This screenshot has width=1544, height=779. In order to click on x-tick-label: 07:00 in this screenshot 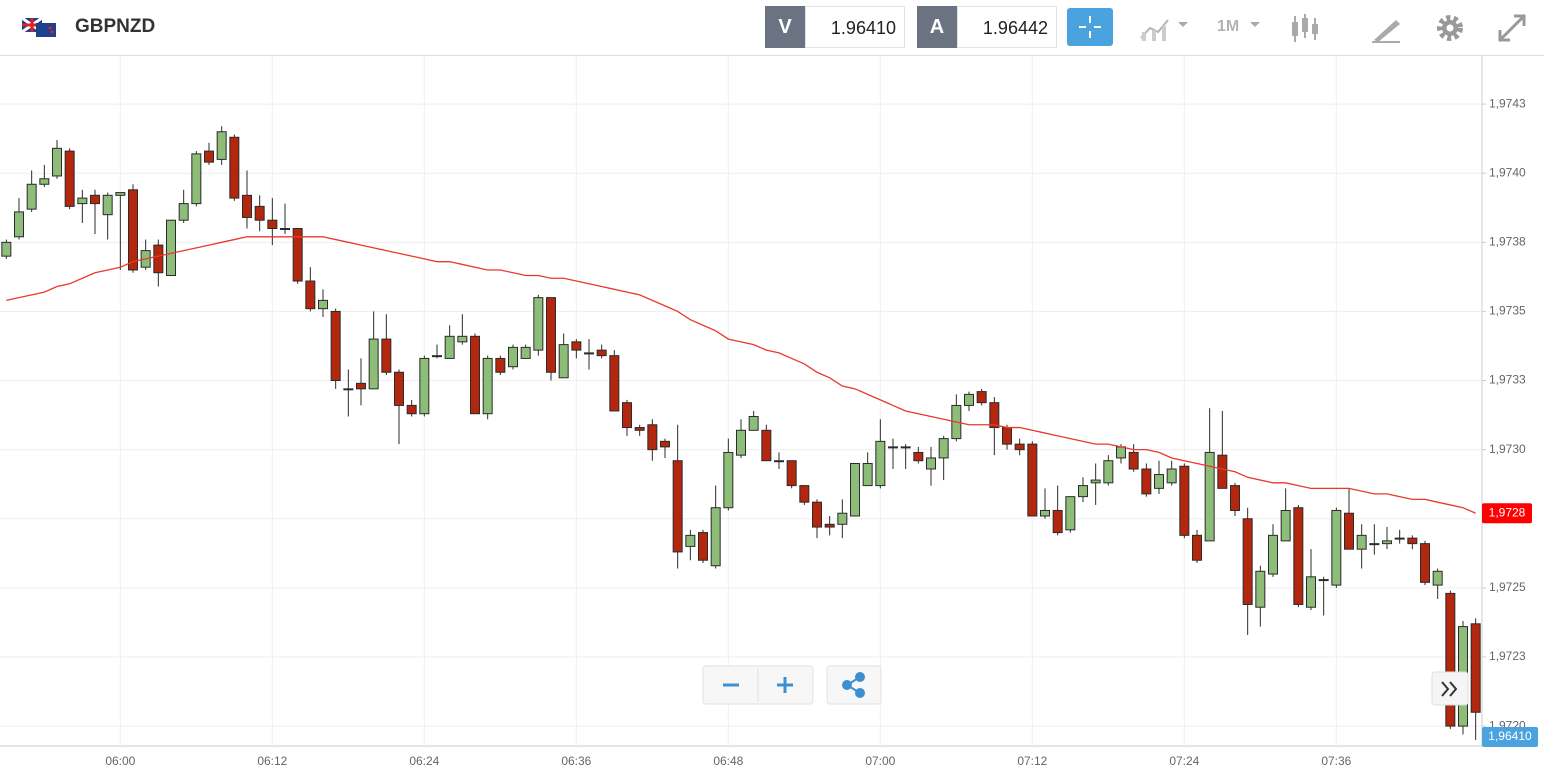, I will do `click(880, 761)`.